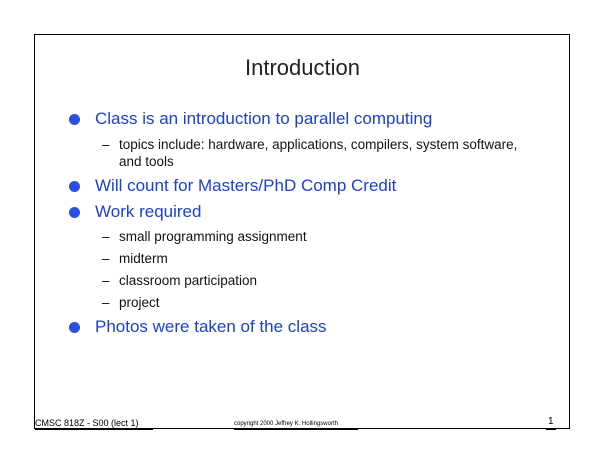 This screenshot has height=467, width=605. I want to click on bullet-item: Work required, so click(135, 212).